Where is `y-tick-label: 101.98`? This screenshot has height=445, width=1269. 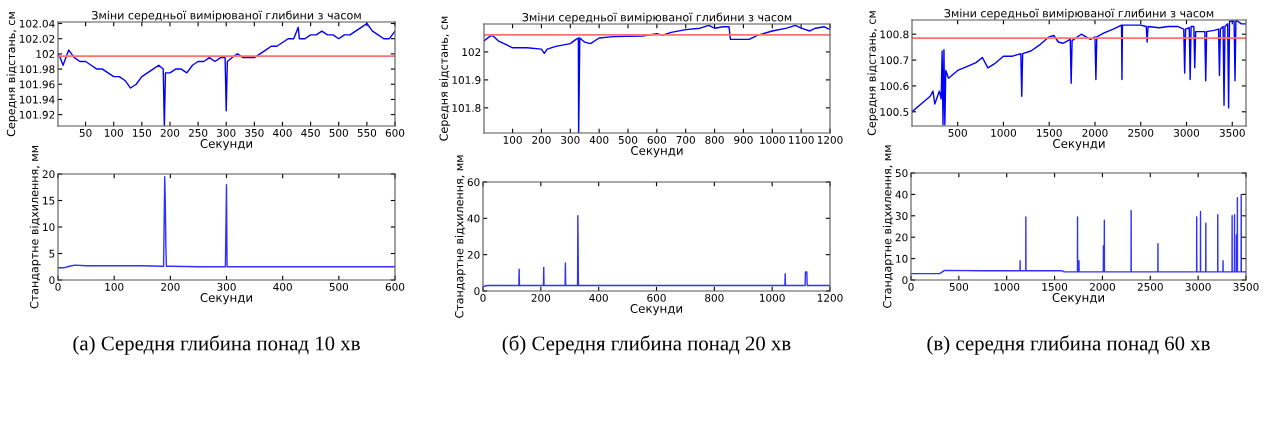
y-tick-label: 101.98 is located at coordinates (37, 69).